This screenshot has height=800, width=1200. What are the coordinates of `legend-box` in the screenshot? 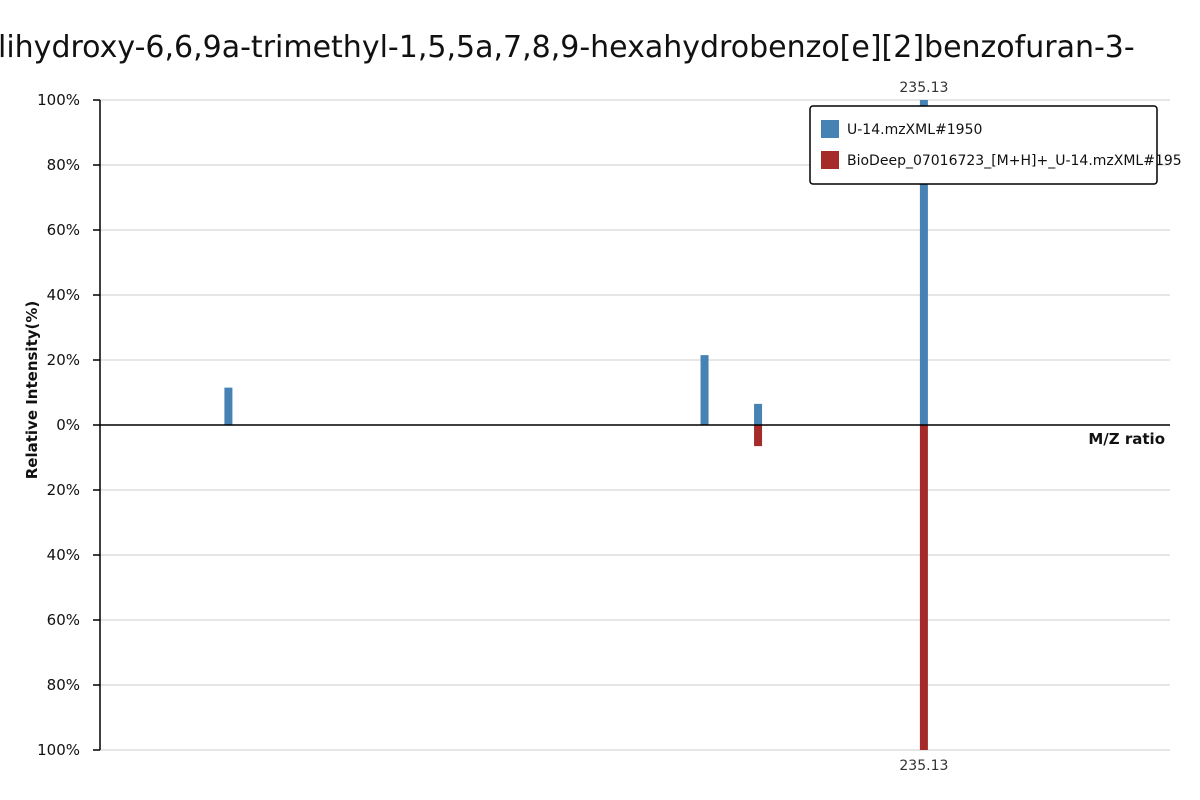 It's located at (983, 145).